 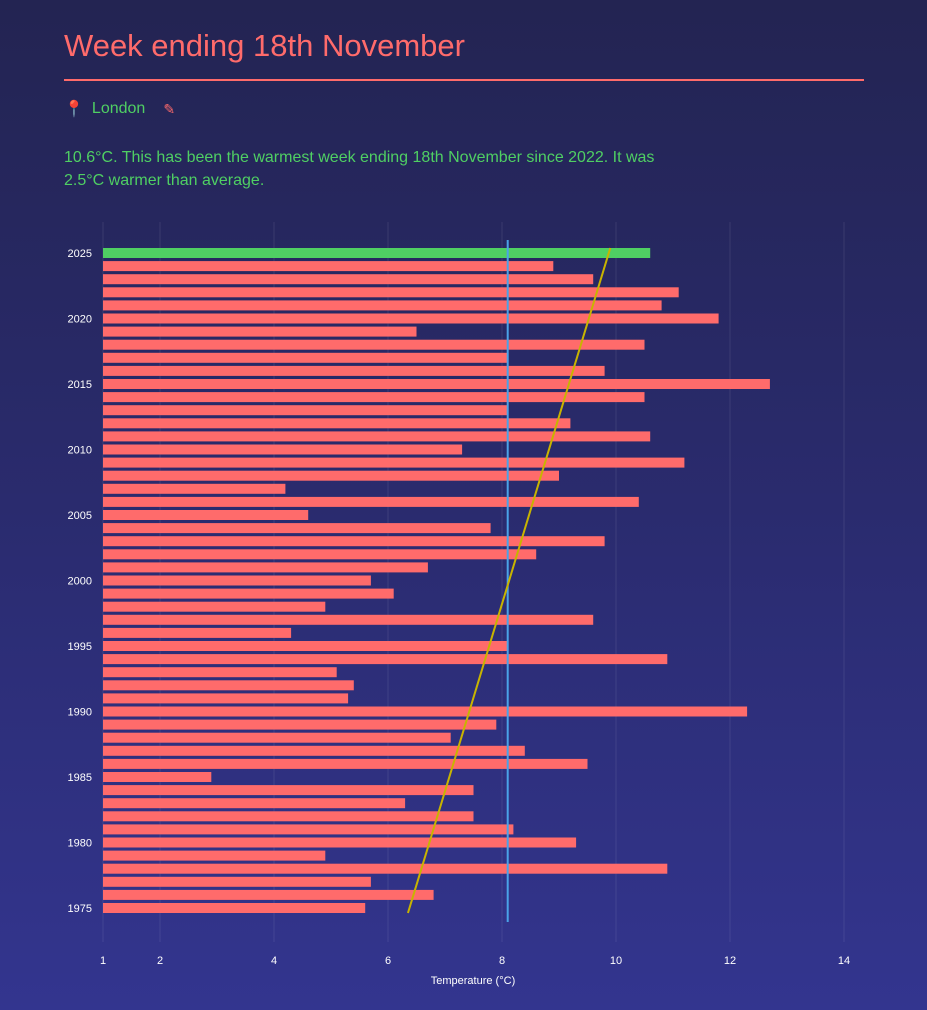 What do you see at coordinates (80, 844) in the screenshot?
I see `y-tick-label: 1980` at bounding box center [80, 844].